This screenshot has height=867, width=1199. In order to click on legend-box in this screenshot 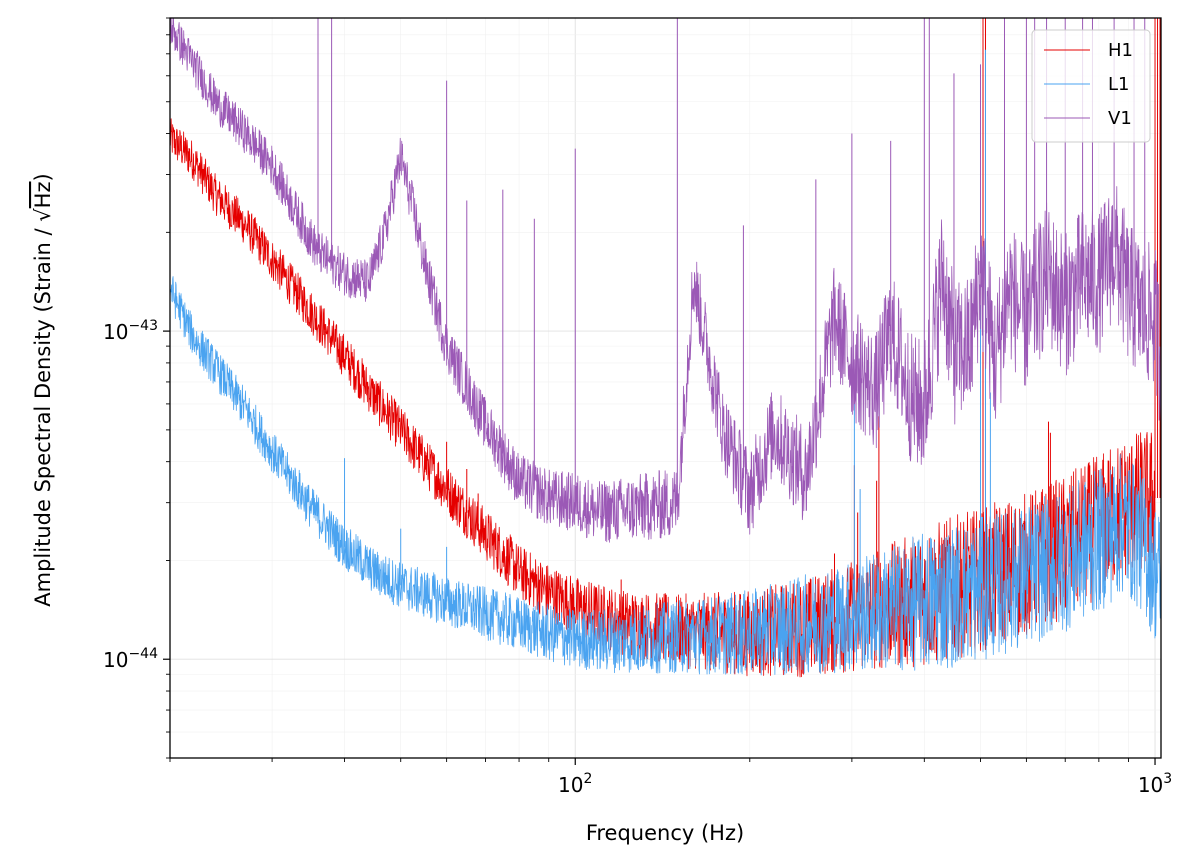, I will do `click(1091, 86)`.